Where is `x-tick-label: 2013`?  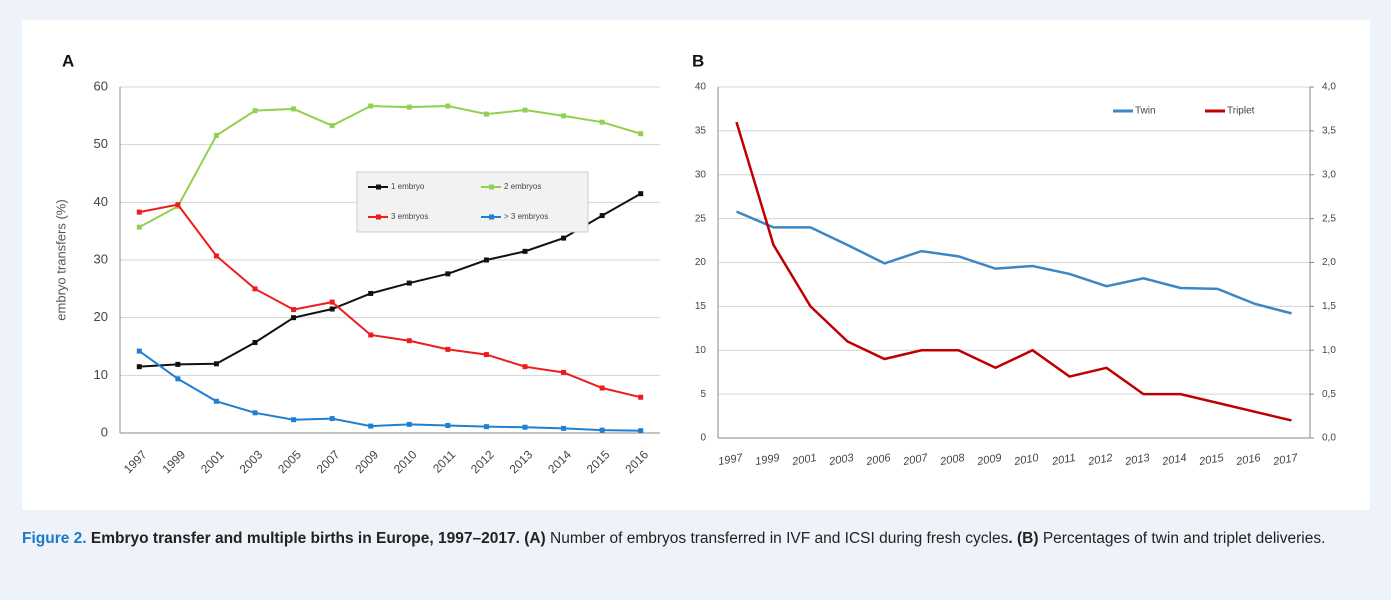 x-tick-label: 2013 is located at coordinates (1137, 460).